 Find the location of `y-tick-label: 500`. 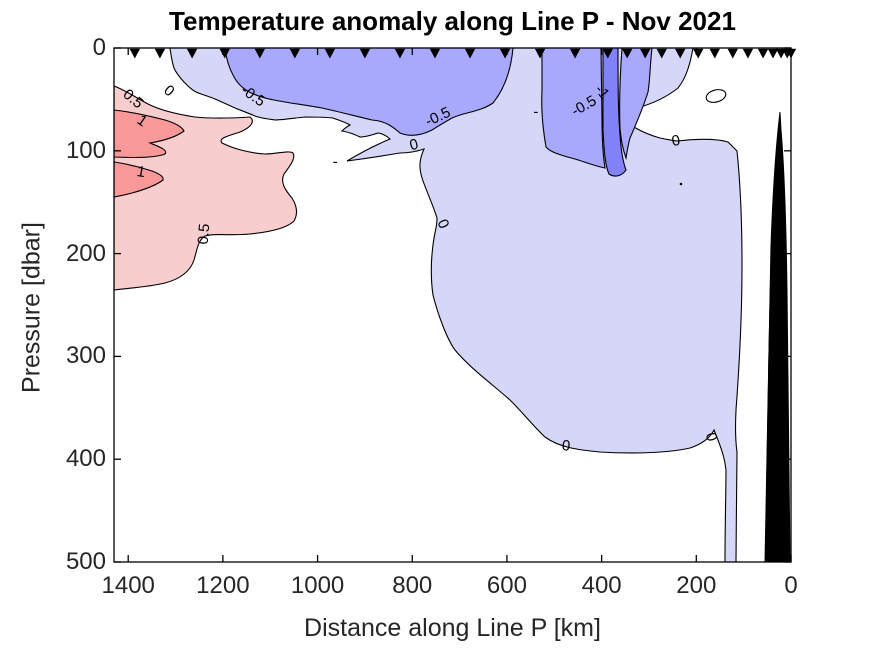

y-tick-label: 500 is located at coordinates (85, 561).